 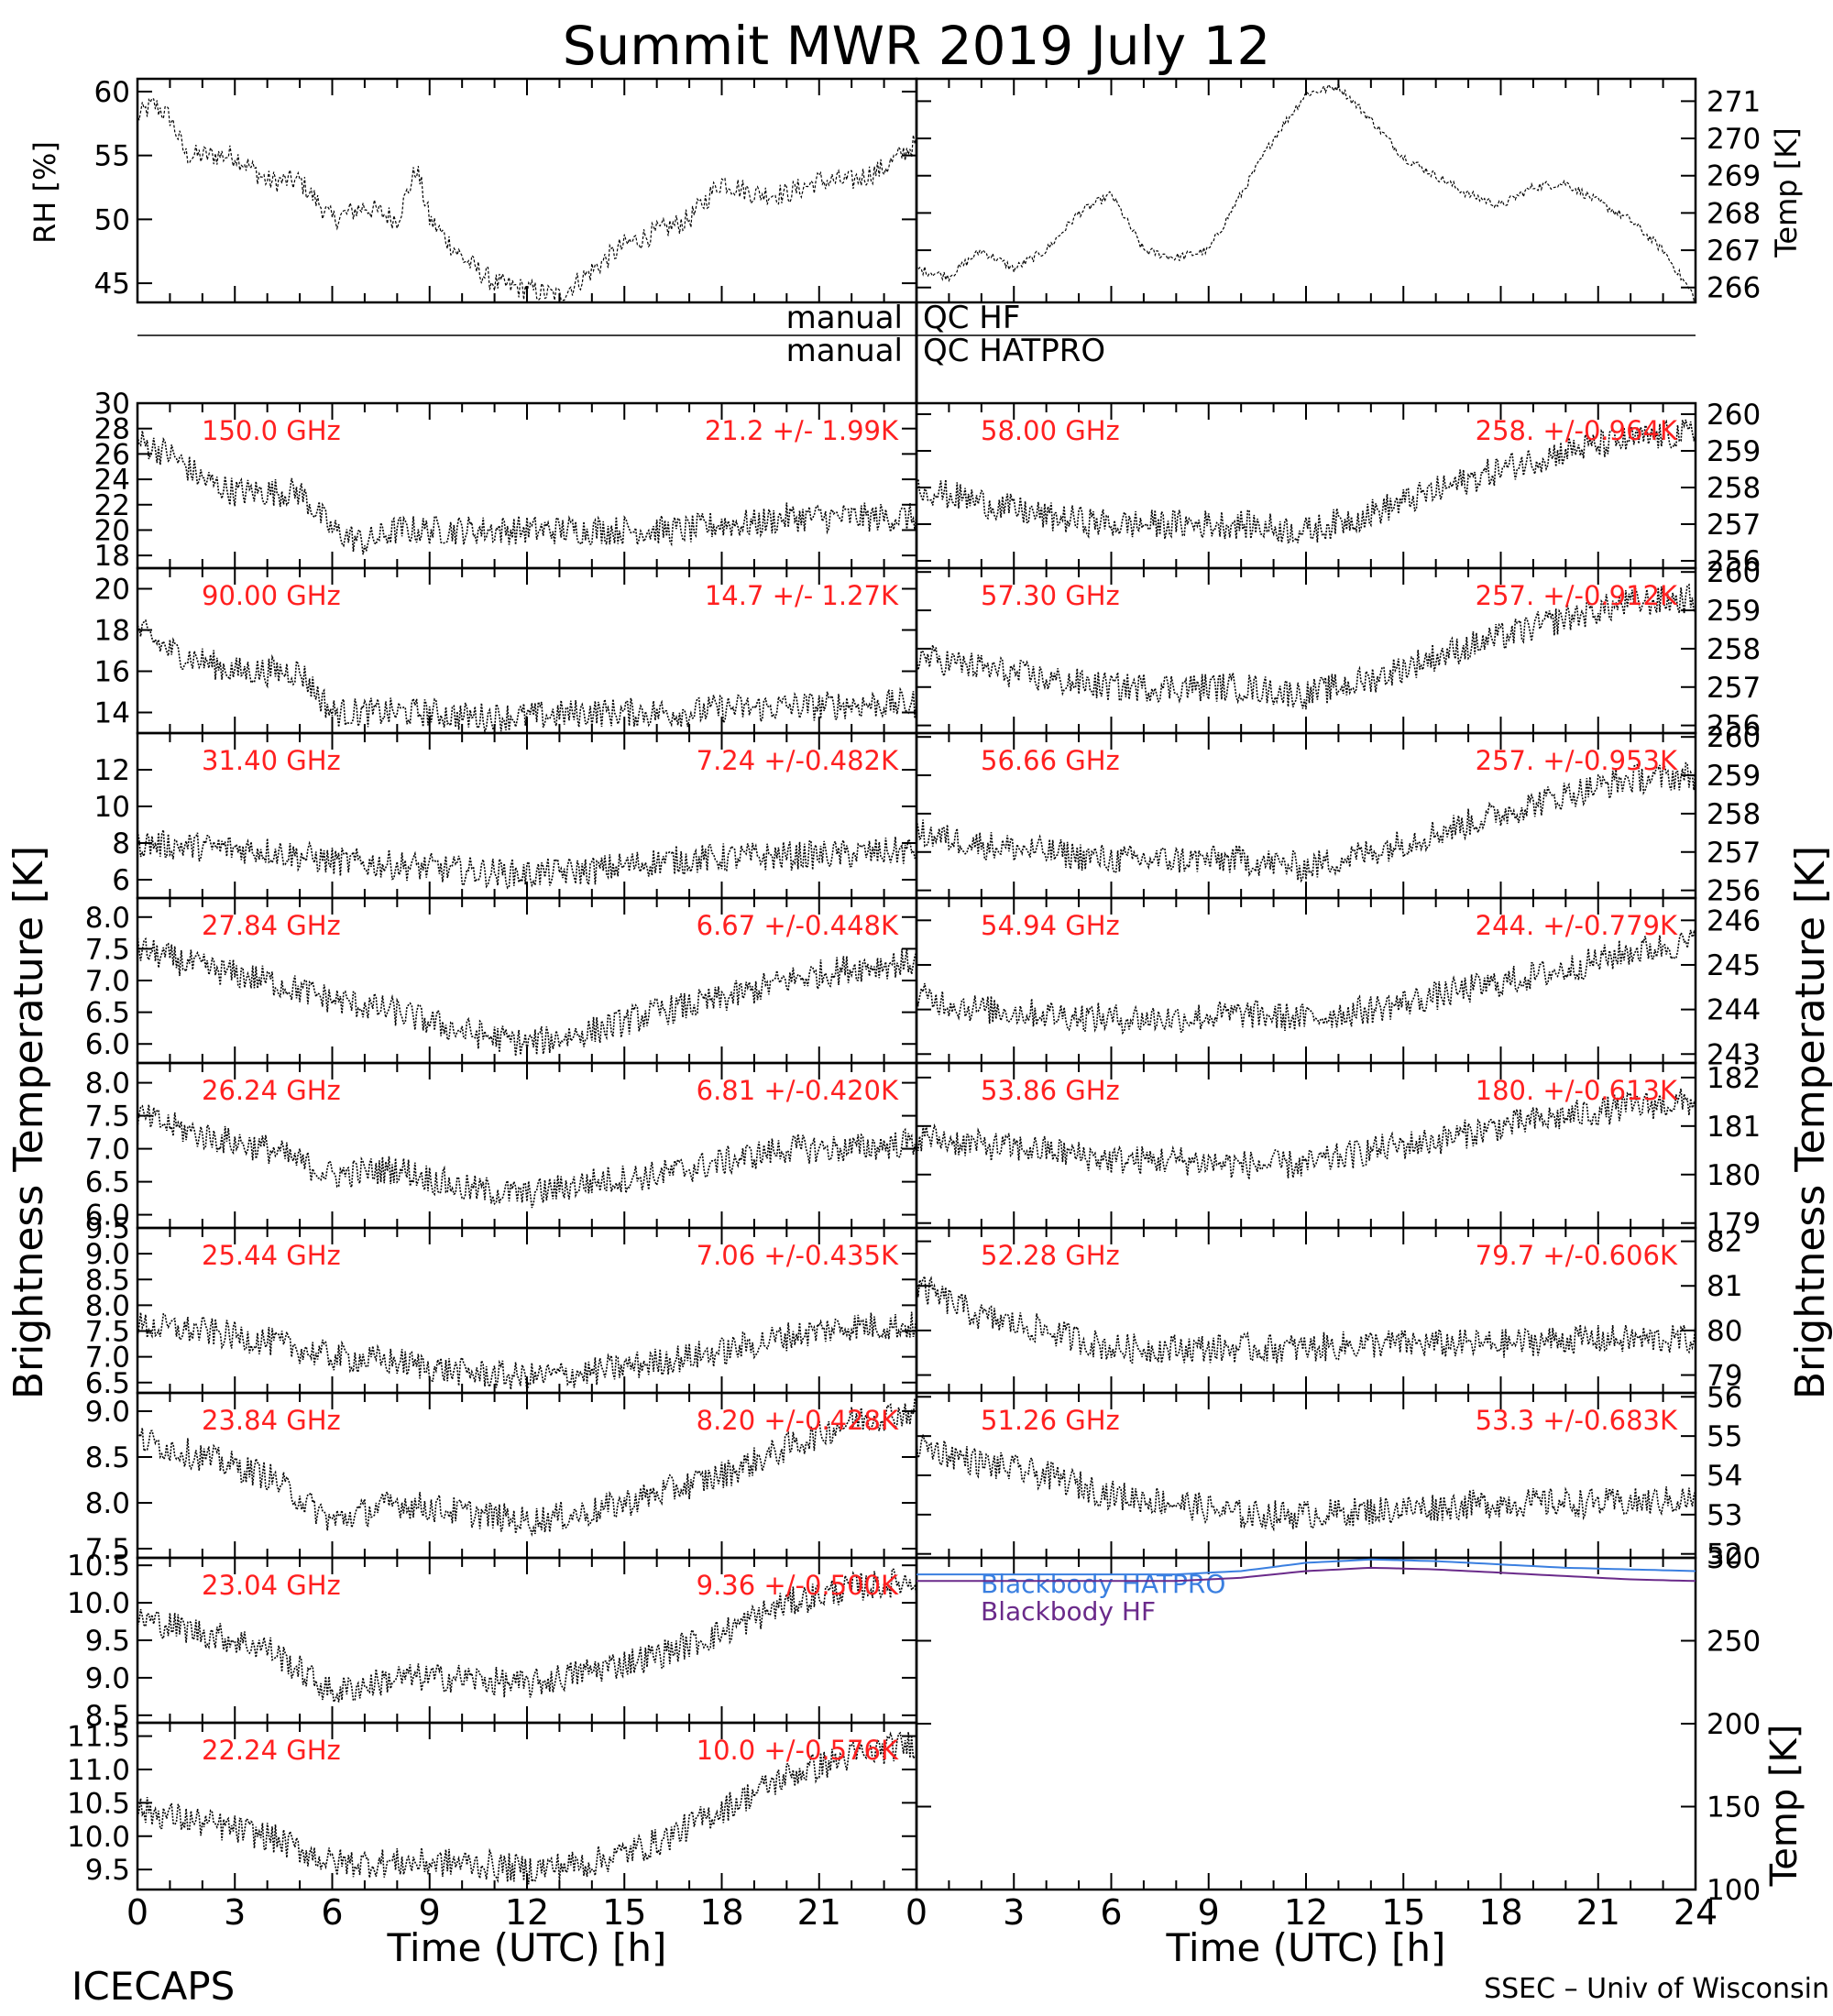 What do you see at coordinates (1734, 139) in the screenshot?
I see `y-tick-label: 270` at bounding box center [1734, 139].